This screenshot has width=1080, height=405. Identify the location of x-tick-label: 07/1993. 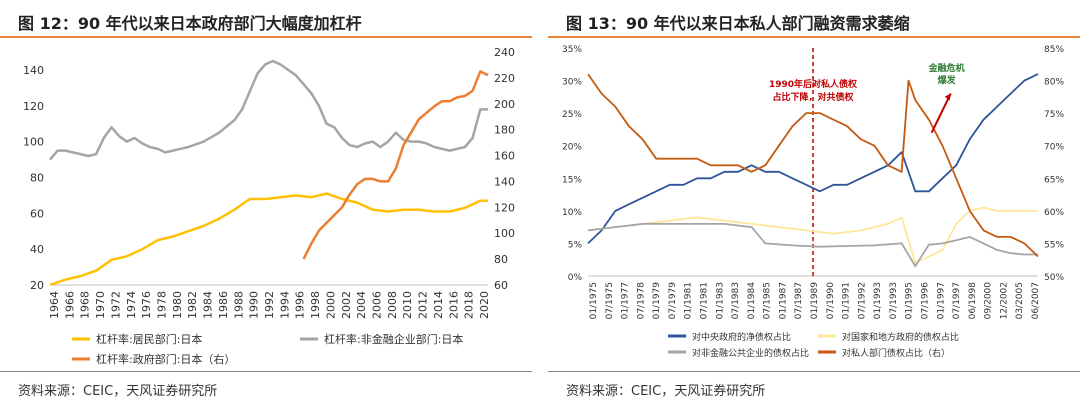
(894, 300).